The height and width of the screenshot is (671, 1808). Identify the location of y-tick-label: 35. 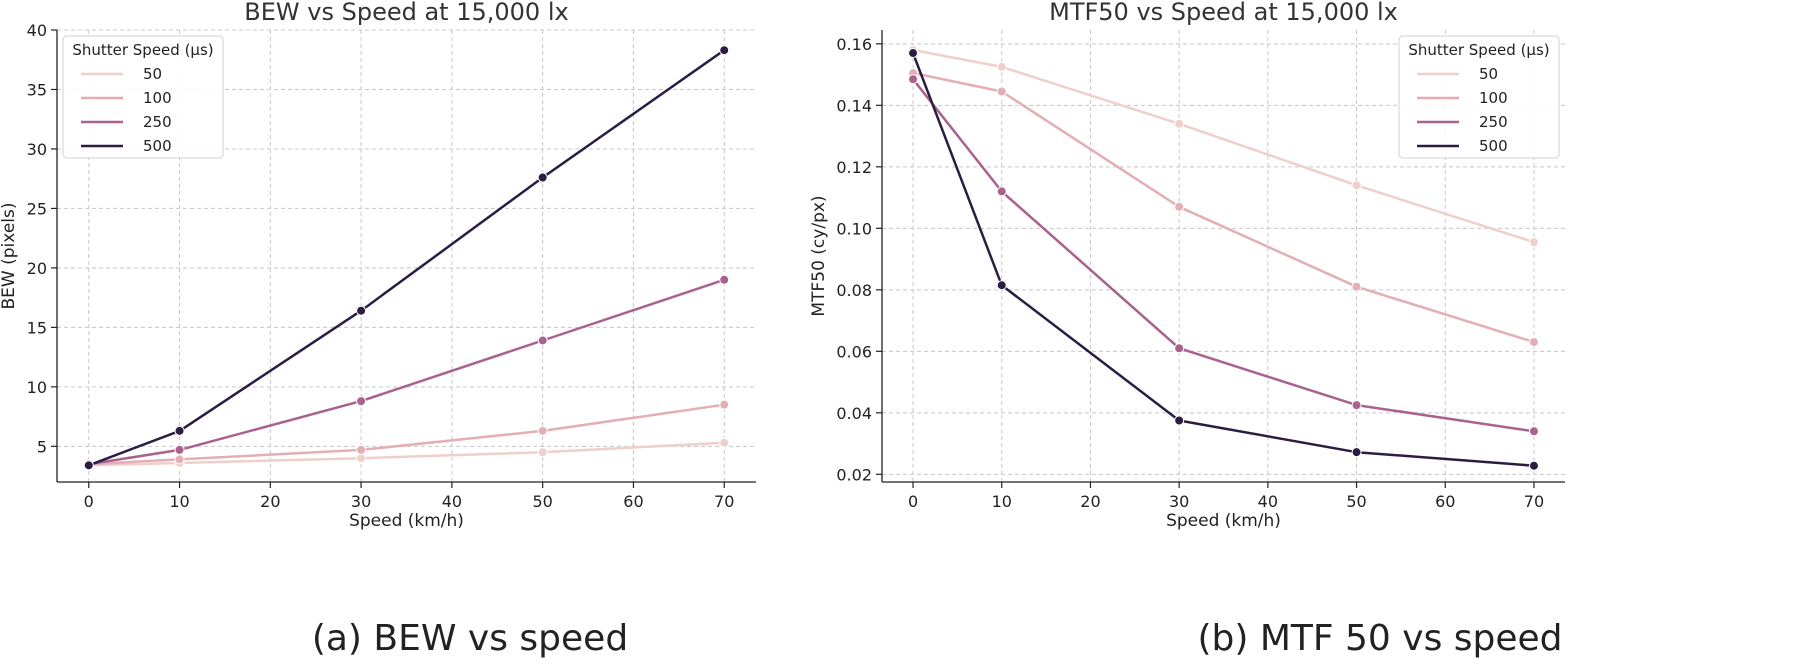
(37, 89).